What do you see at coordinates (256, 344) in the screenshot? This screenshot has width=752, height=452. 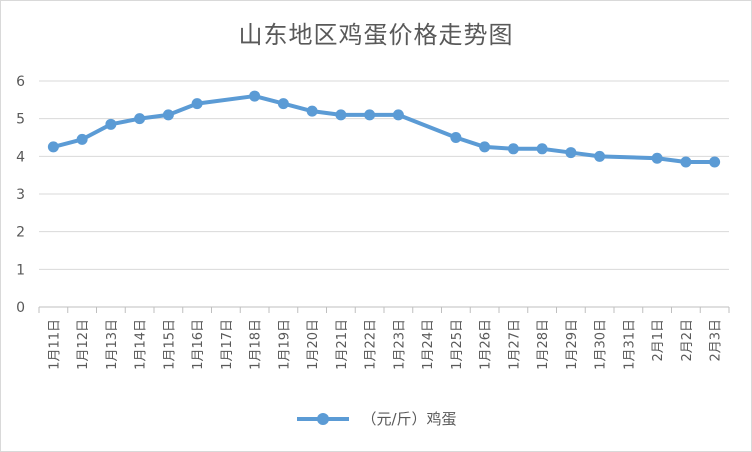 I see `x-tick-label: 1月18日` at bounding box center [256, 344].